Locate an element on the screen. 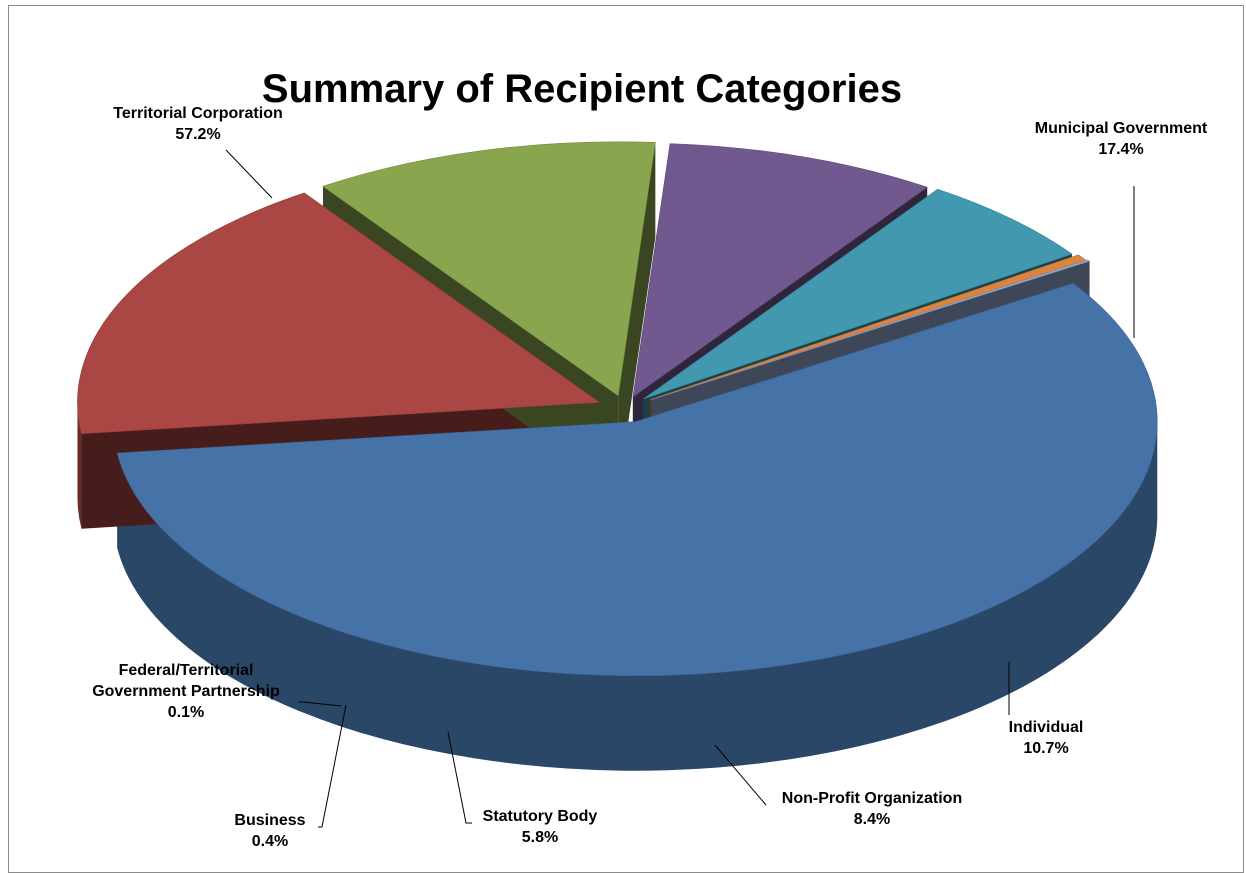 The image size is (1246, 873). slice-municipal-government is located at coordinates (339, 313).